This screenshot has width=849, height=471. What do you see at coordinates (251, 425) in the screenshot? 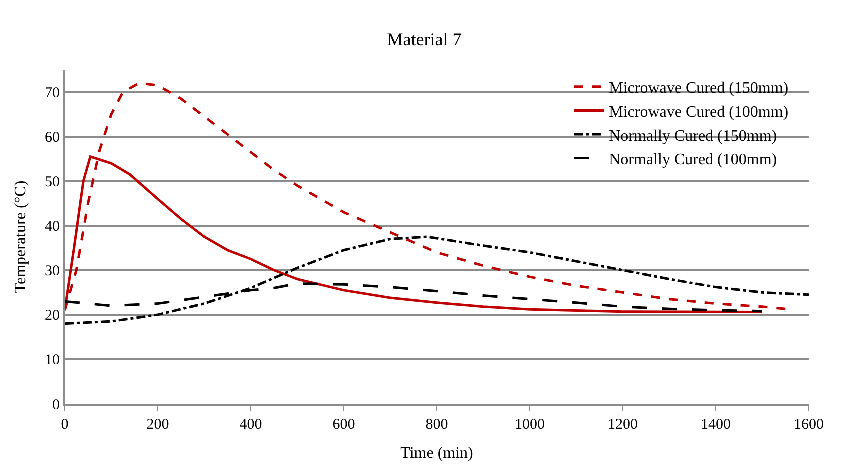
I see `x-tick-label: 400` at bounding box center [251, 425].